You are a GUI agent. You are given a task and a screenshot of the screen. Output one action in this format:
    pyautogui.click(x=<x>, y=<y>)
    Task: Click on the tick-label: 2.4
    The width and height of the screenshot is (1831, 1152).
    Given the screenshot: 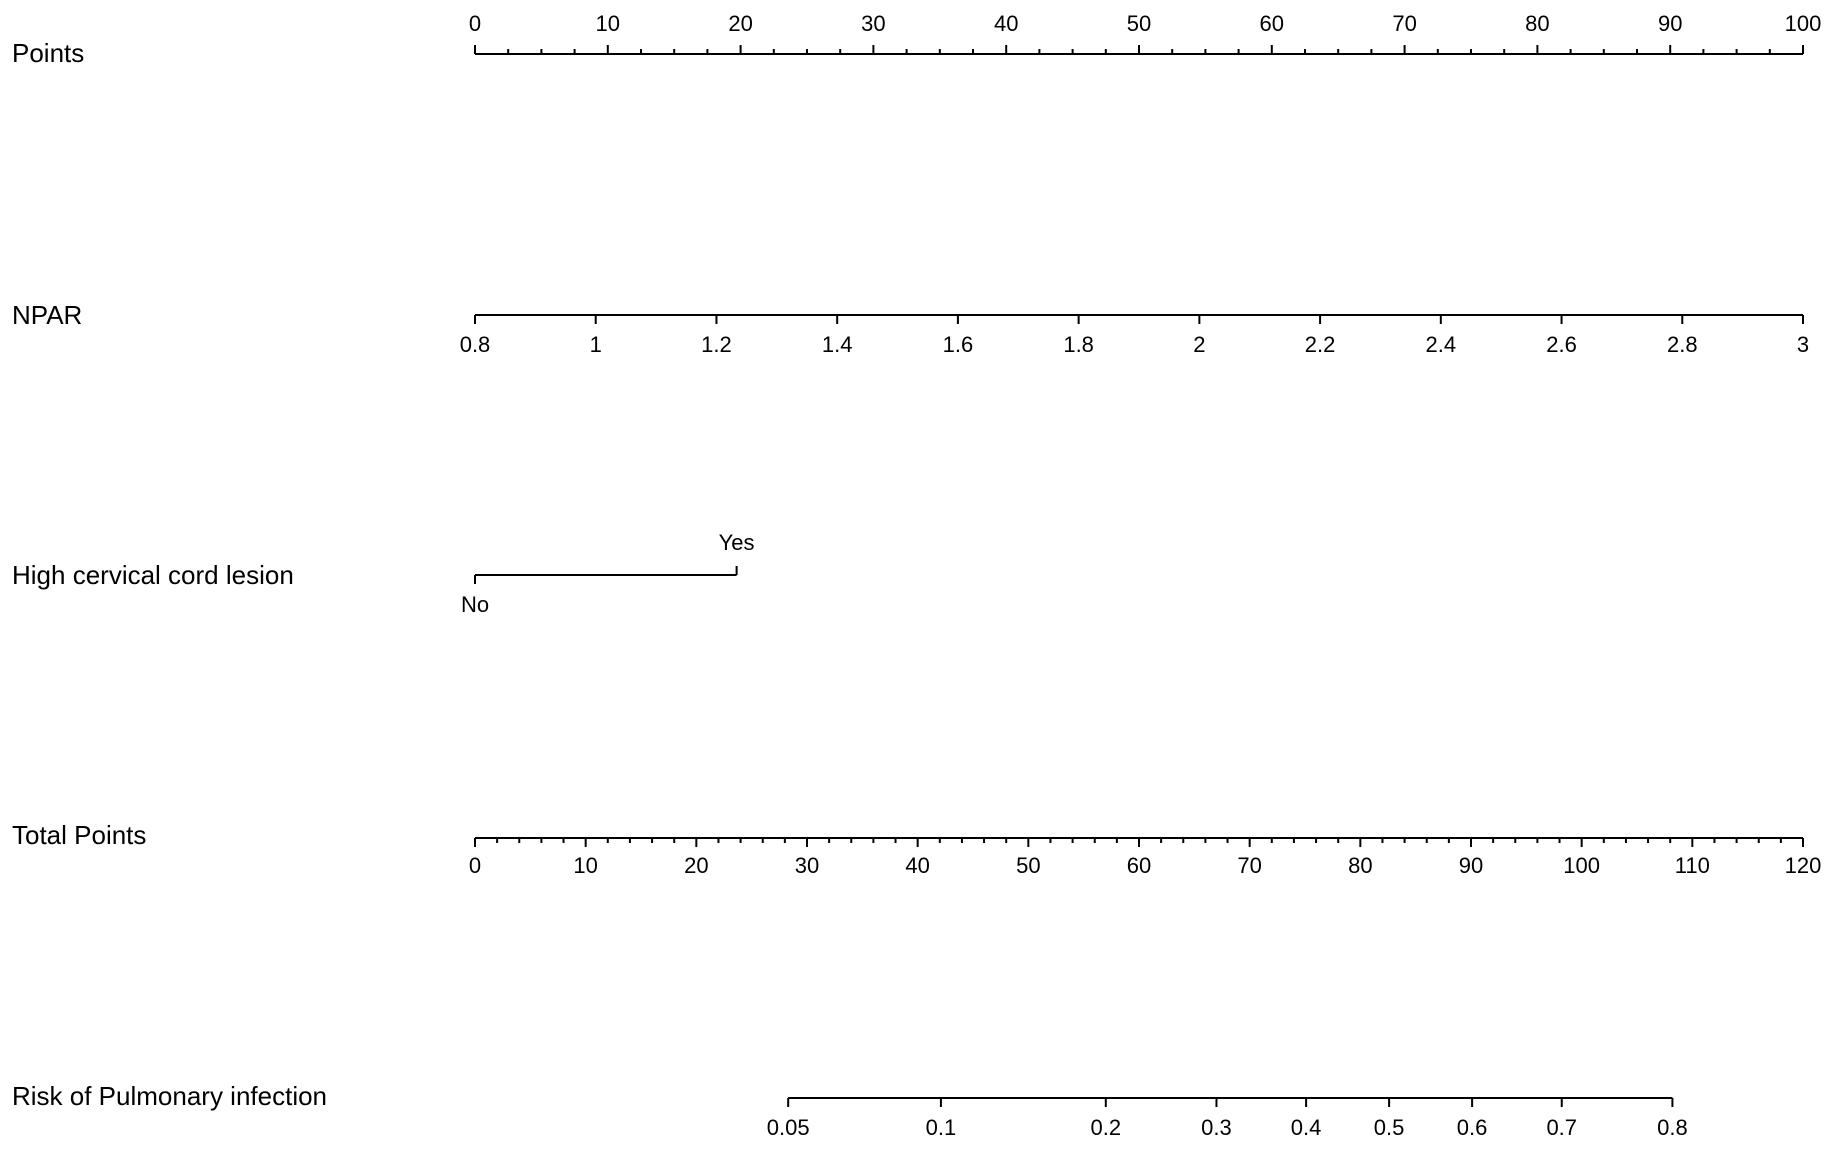 What is the action you would take?
    pyautogui.click(x=1441, y=344)
    